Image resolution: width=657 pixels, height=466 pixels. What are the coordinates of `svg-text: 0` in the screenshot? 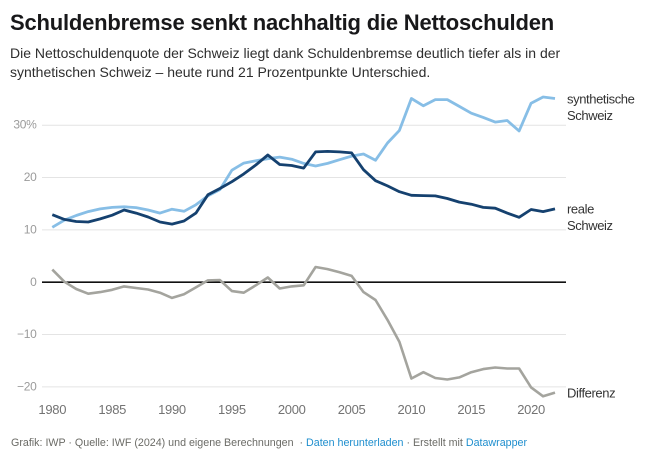 It's located at (33, 282).